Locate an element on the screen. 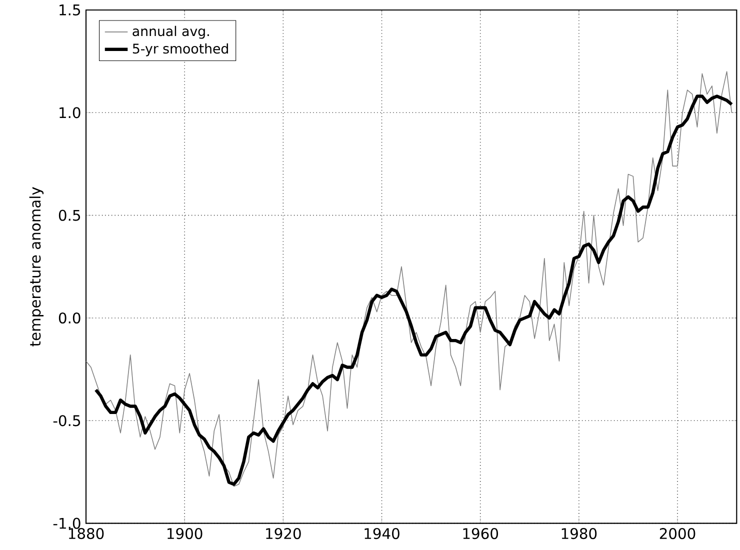  x-tick-label: 1960 is located at coordinates (480, 534).